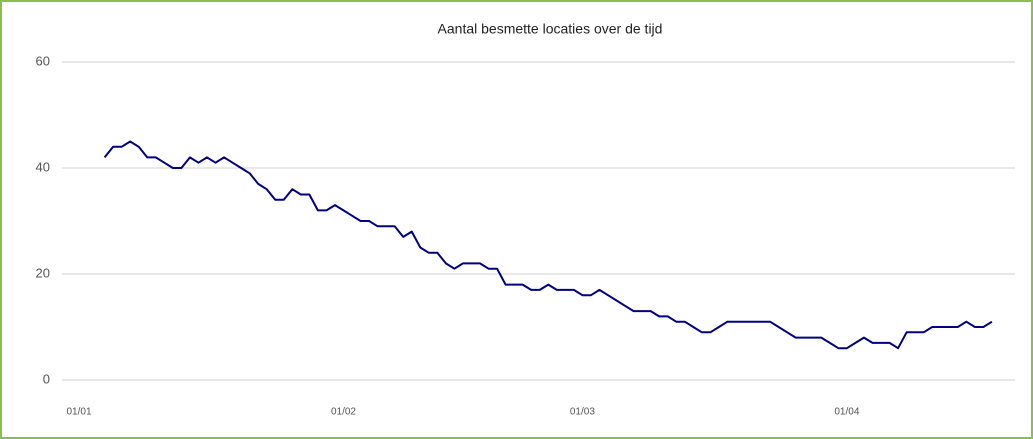 The width and height of the screenshot is (1033, 439). What do you see at coordinates (343, 412) in the screenshot?
I see `x-tick-label: 01/02` at bounding box center [343, 412].